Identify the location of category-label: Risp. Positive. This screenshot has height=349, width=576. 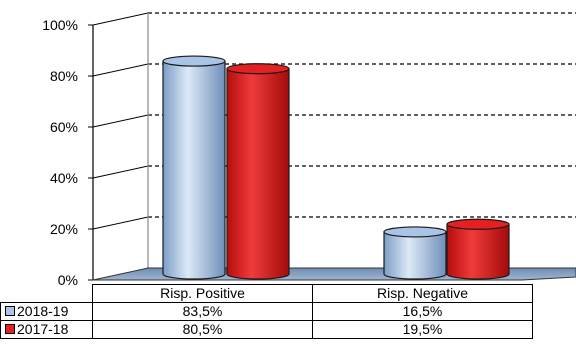
(202, 293).